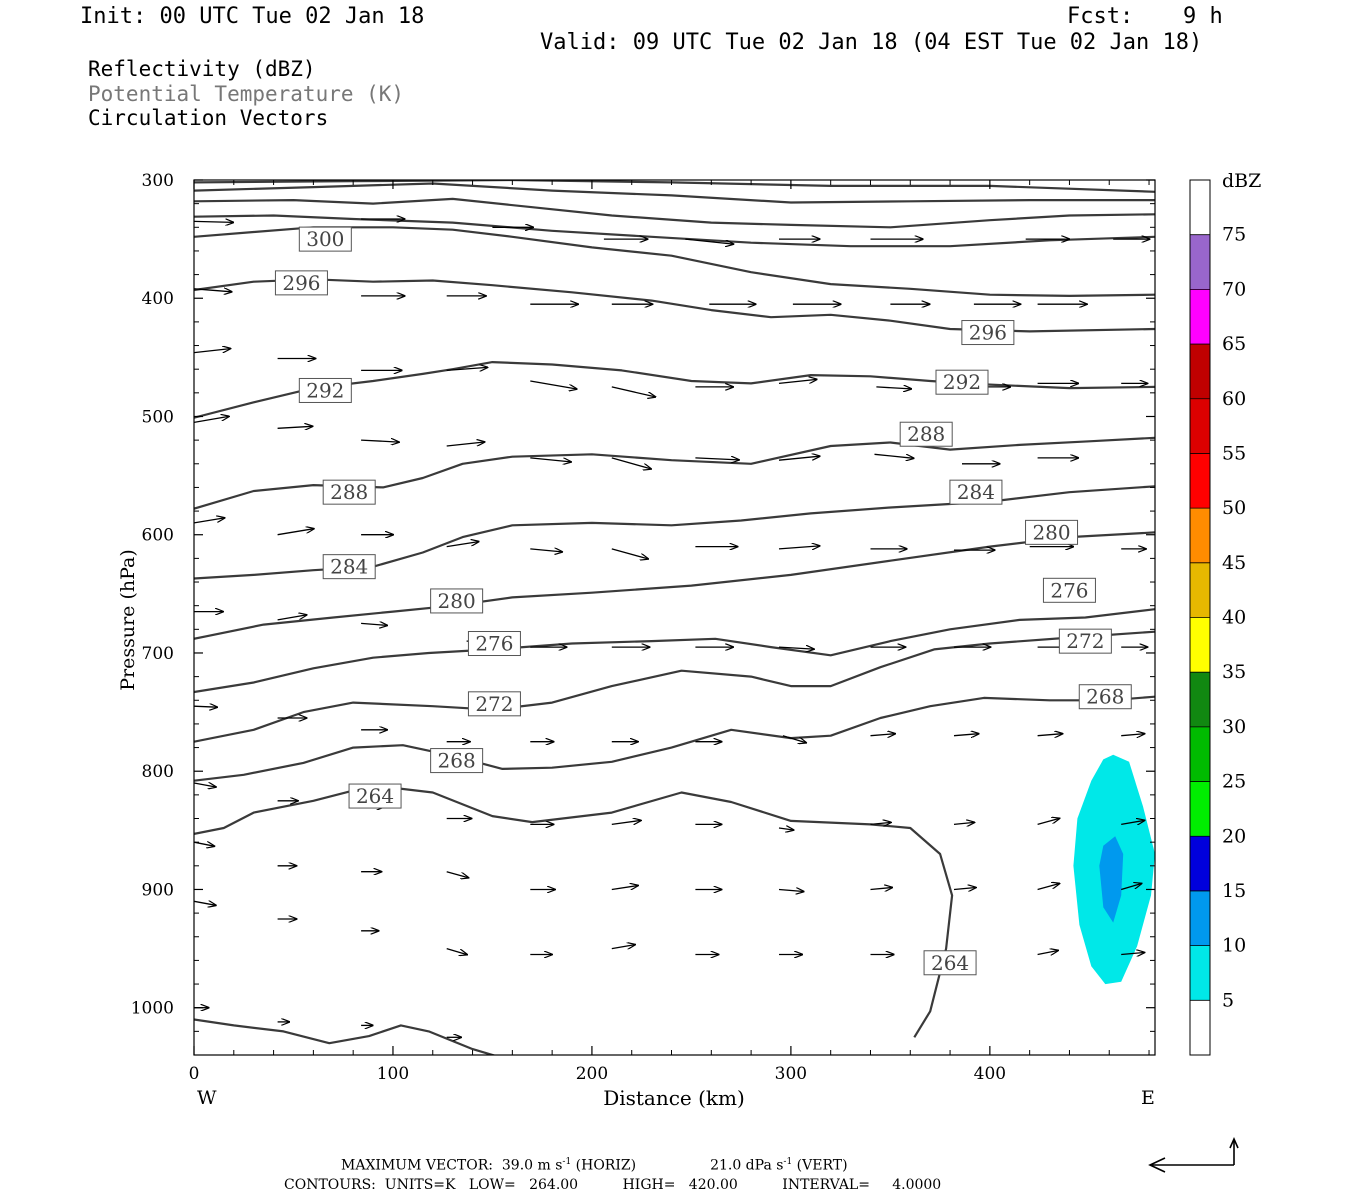  Describe the element at coordinates (791, 1074) in the screenshot. I see `x-tick-label: 300` at that location.